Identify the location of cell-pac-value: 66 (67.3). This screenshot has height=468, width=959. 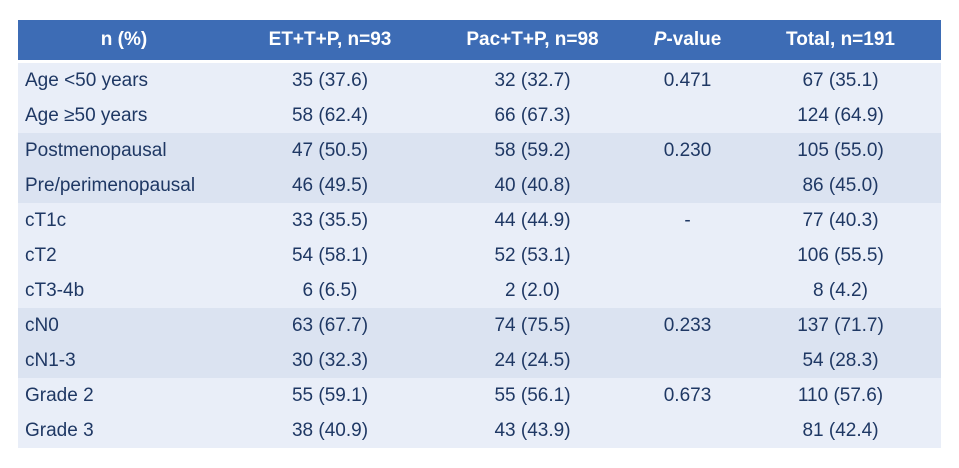
(532, 115).